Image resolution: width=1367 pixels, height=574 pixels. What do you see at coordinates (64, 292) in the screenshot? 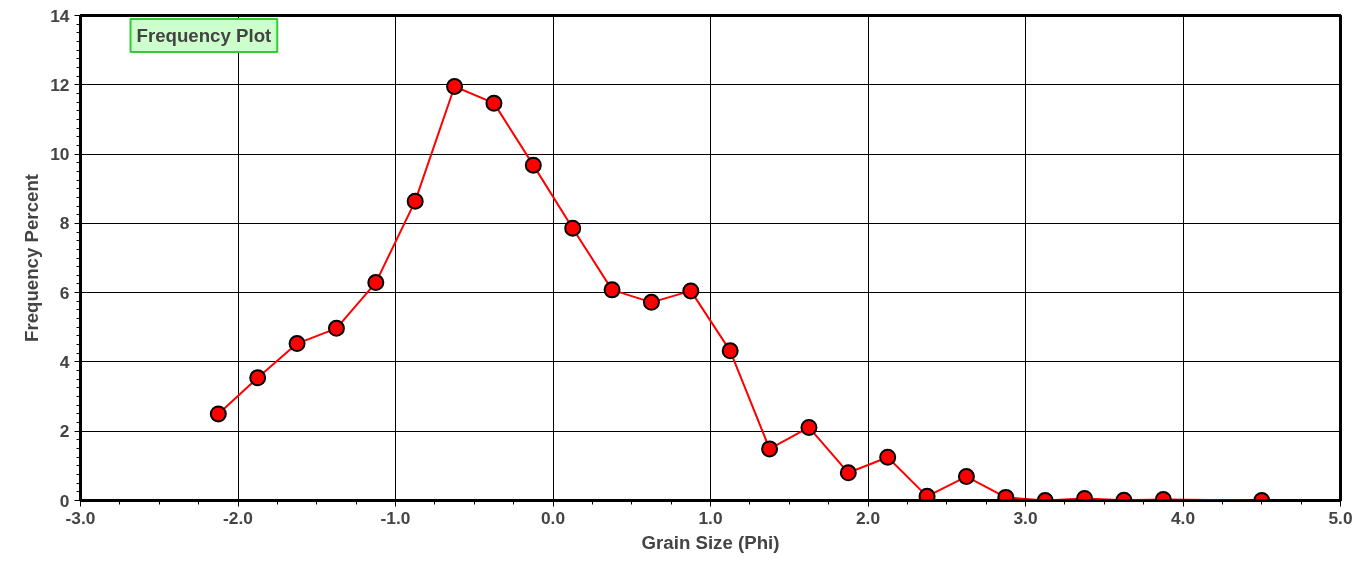
I see `y-tick-label: 6` at bounding box center [64, 292].